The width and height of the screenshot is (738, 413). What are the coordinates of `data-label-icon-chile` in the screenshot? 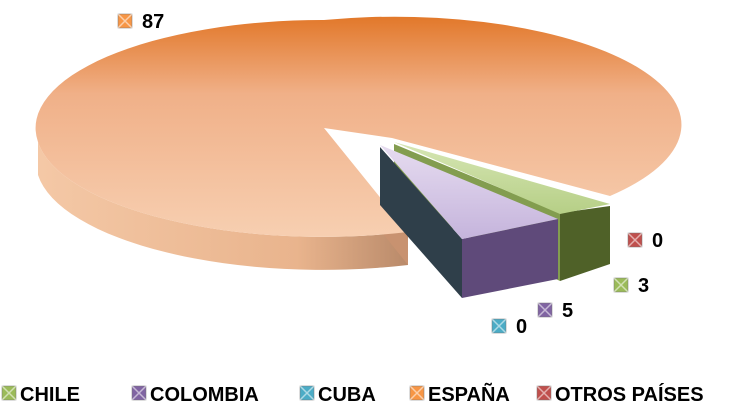 It's located at (621, 285).